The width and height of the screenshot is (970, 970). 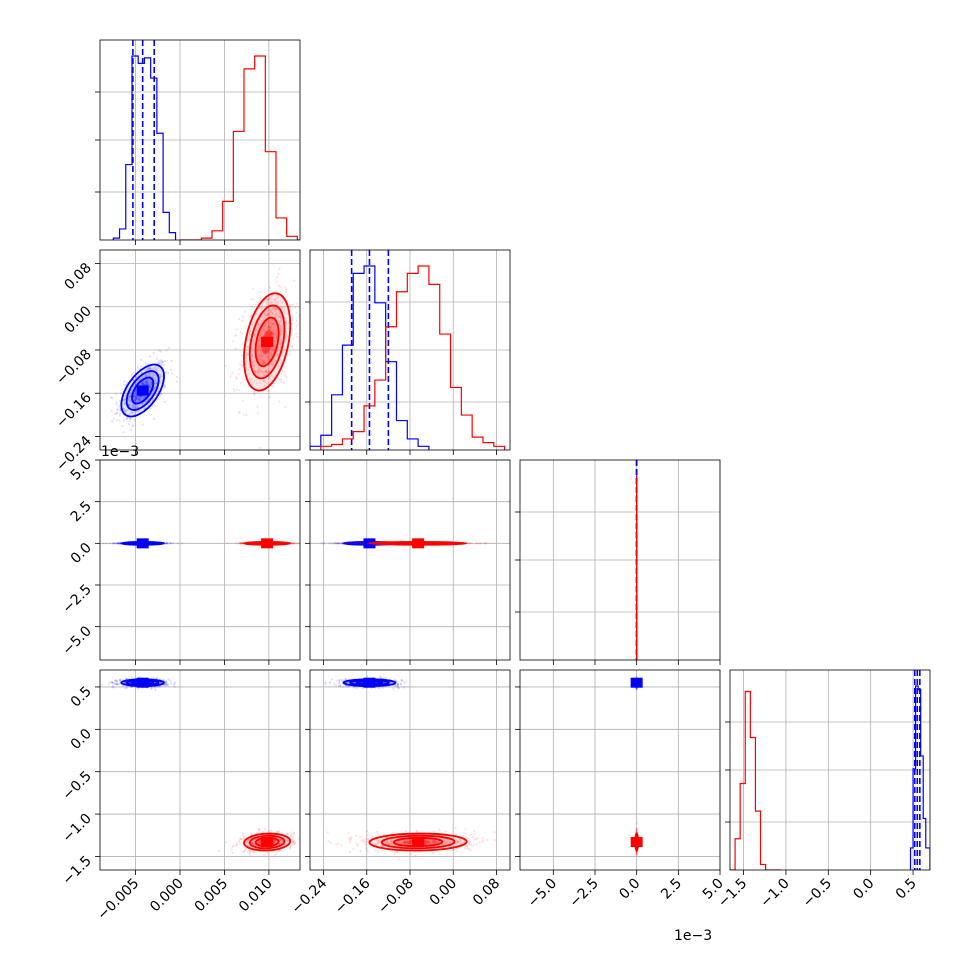 I want to click on y-tick-label: −0.08, so click(x=74, y=368).